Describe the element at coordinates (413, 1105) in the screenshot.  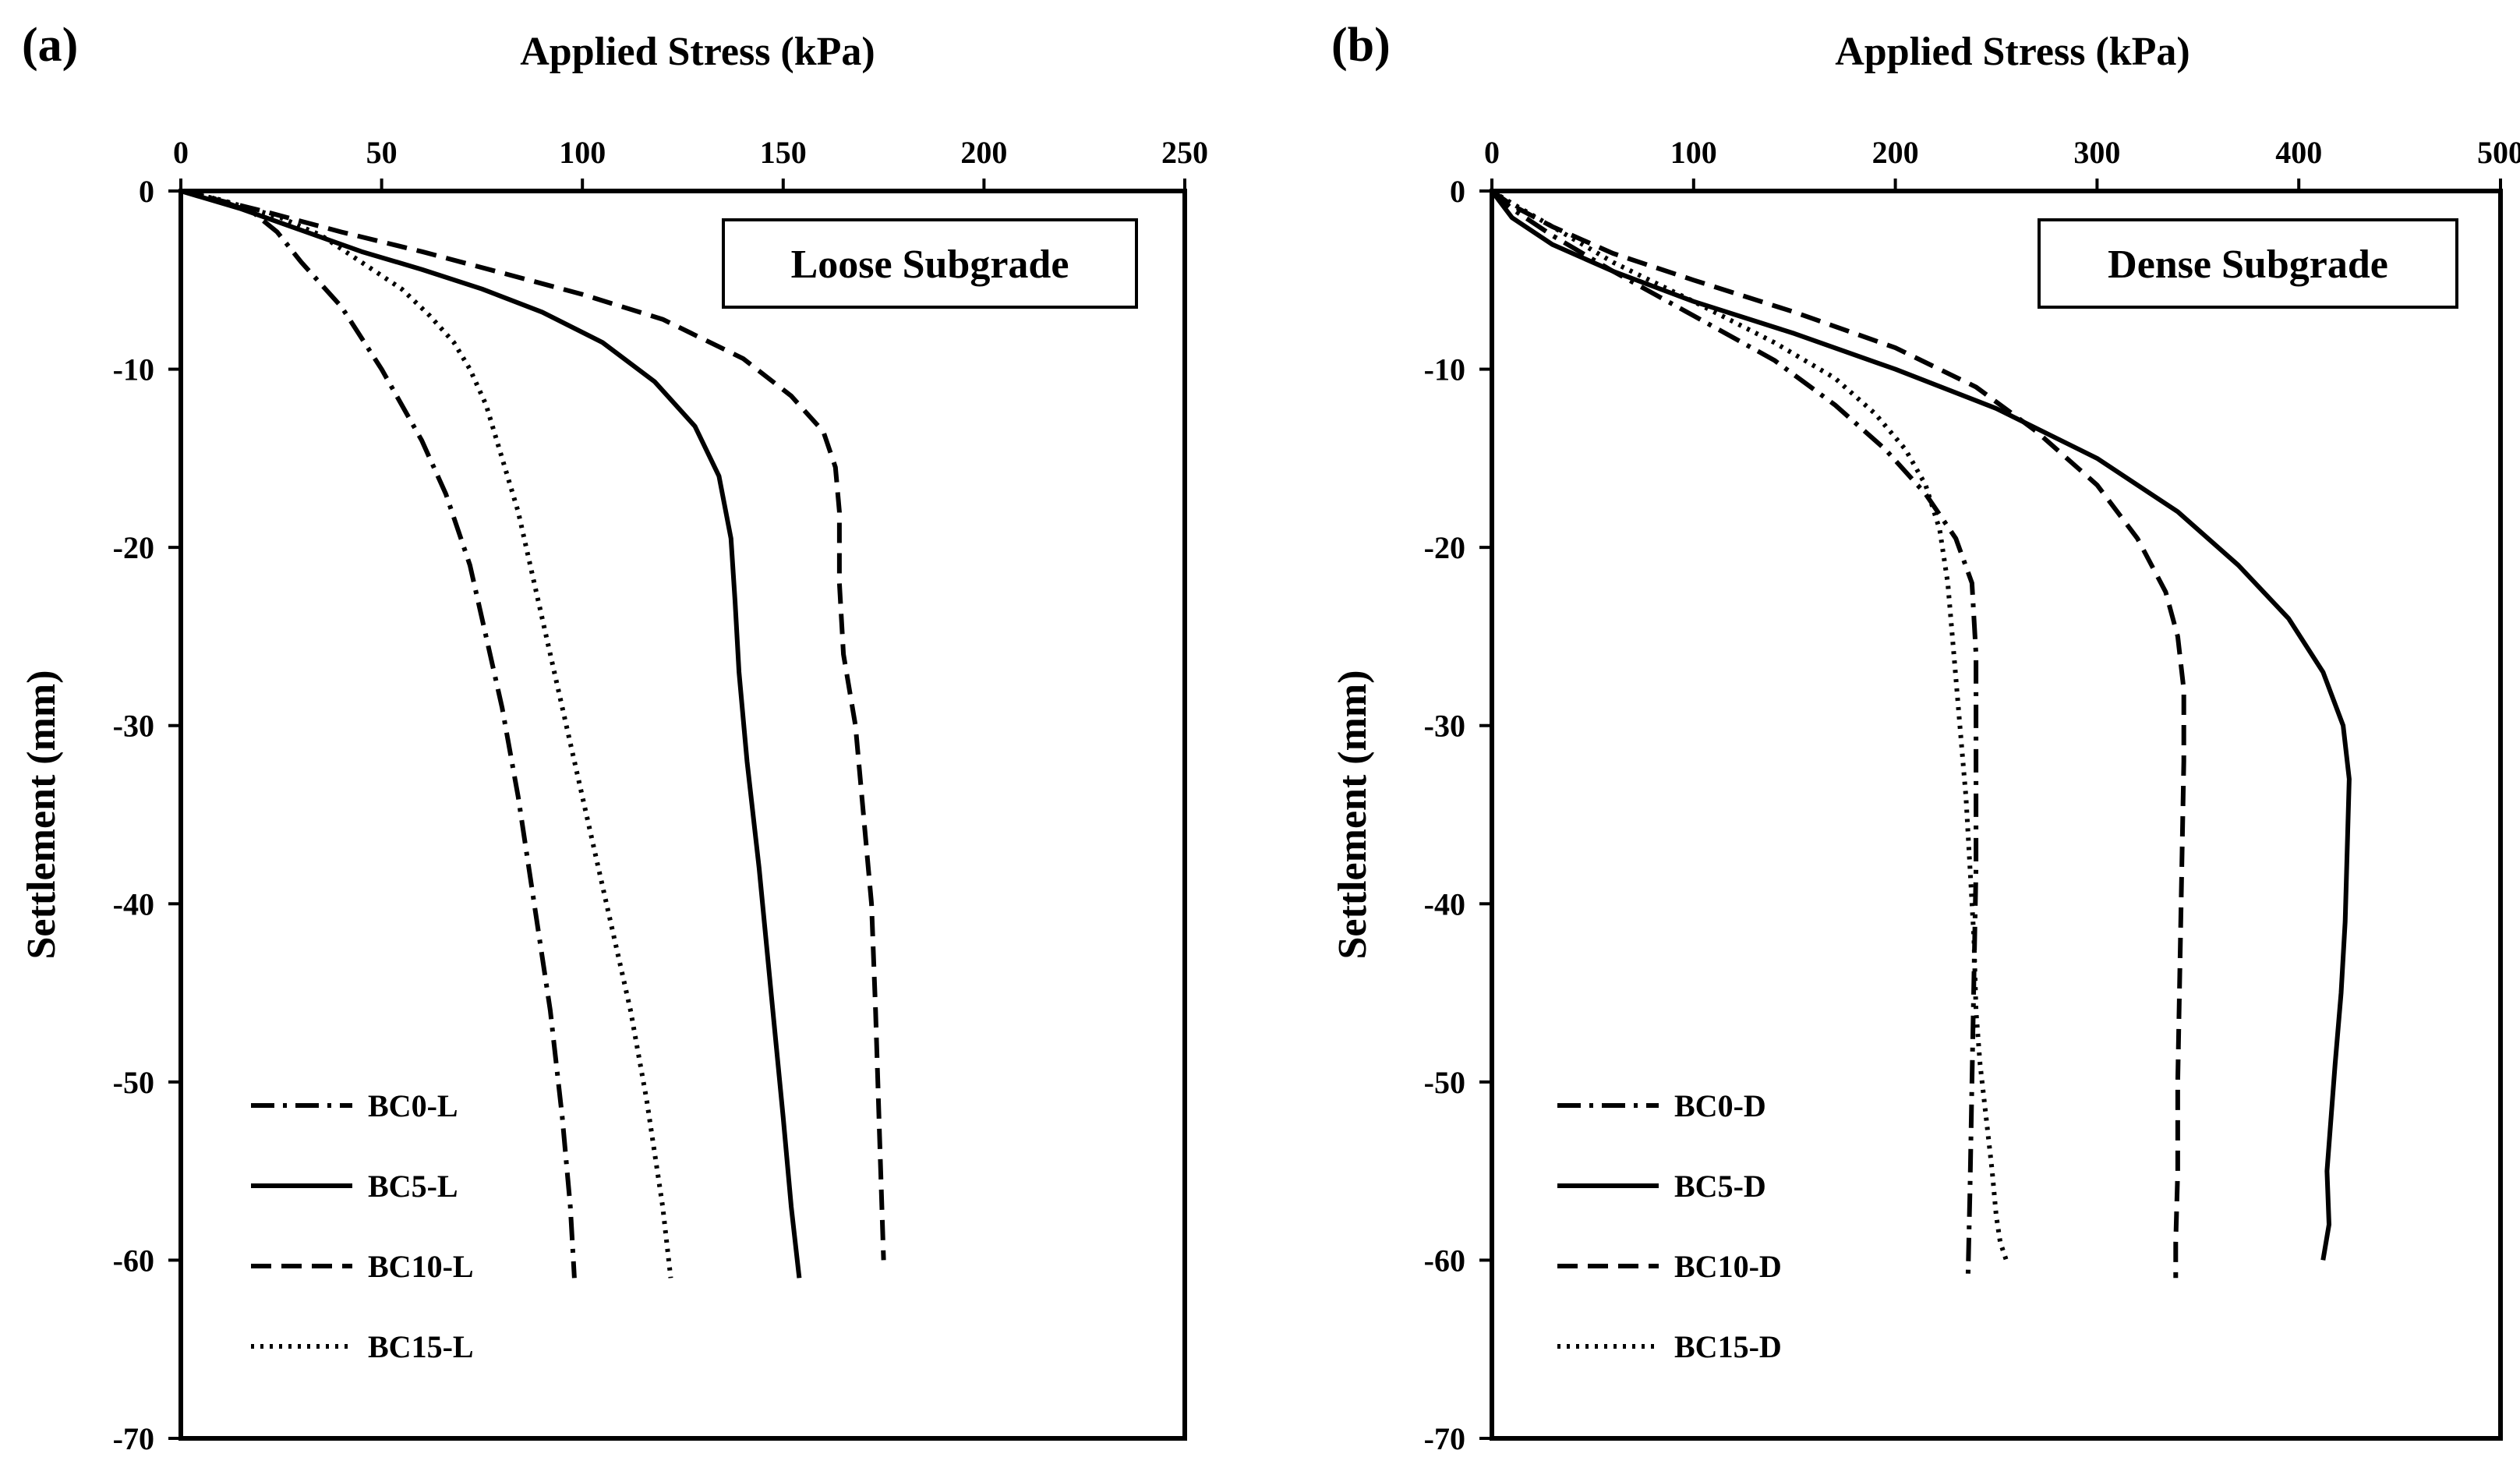
I see `legend-label: BC0-L` at that location.